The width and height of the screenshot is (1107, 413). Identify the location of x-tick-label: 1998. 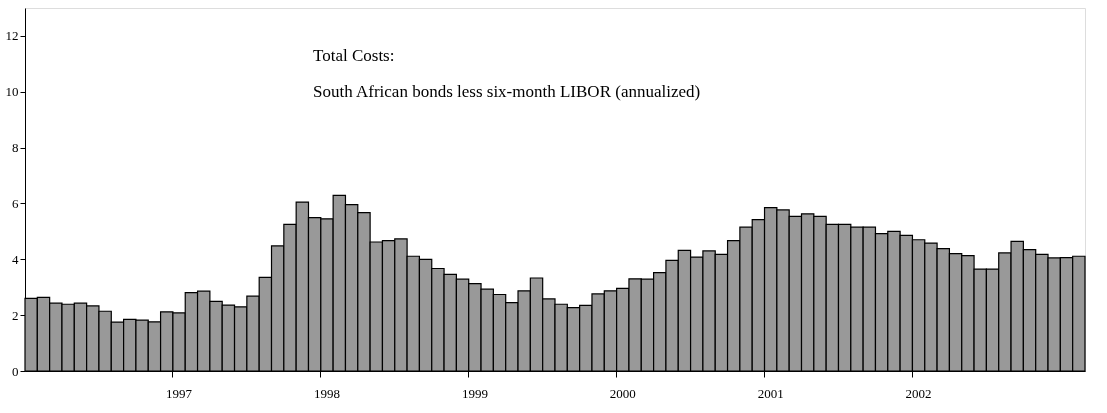
(326, 393).